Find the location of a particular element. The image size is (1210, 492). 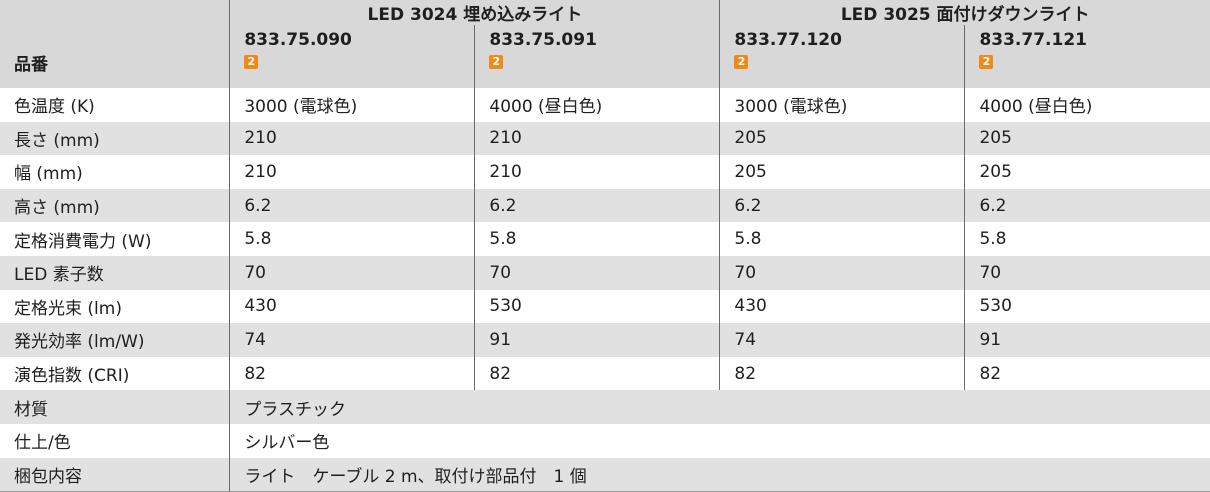

table-row-merged: 梱包内容 ライト ケーブル 2 m、取付け部品付 1 個 is located at coordinates (605, 474).